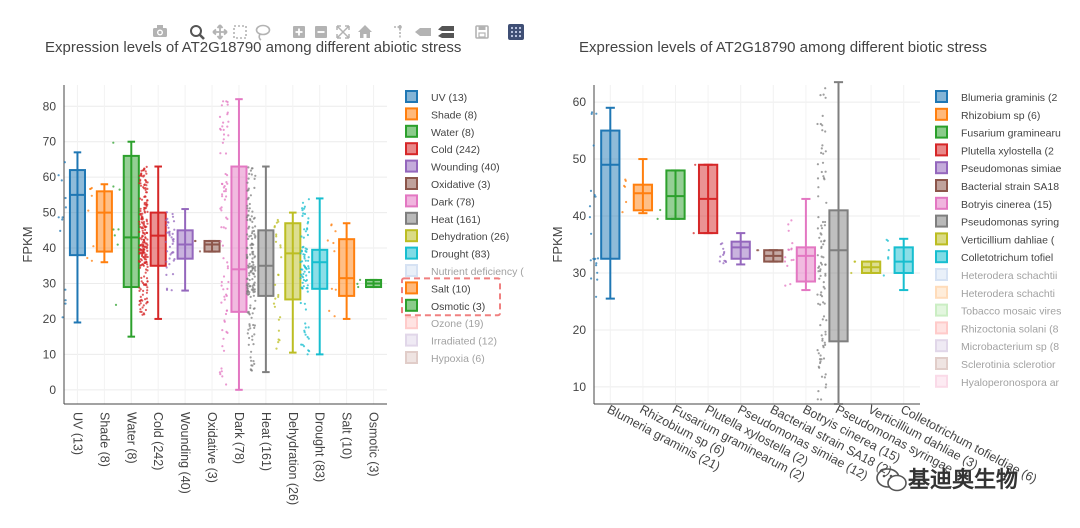 This screenshot has width=1080, height=528. What do you see at coordinates (994, 150) in the screenshot?
I see `legend-item-plutella-xylostella-2: Plutella xylostella (2` at bounding box center [994, 150].